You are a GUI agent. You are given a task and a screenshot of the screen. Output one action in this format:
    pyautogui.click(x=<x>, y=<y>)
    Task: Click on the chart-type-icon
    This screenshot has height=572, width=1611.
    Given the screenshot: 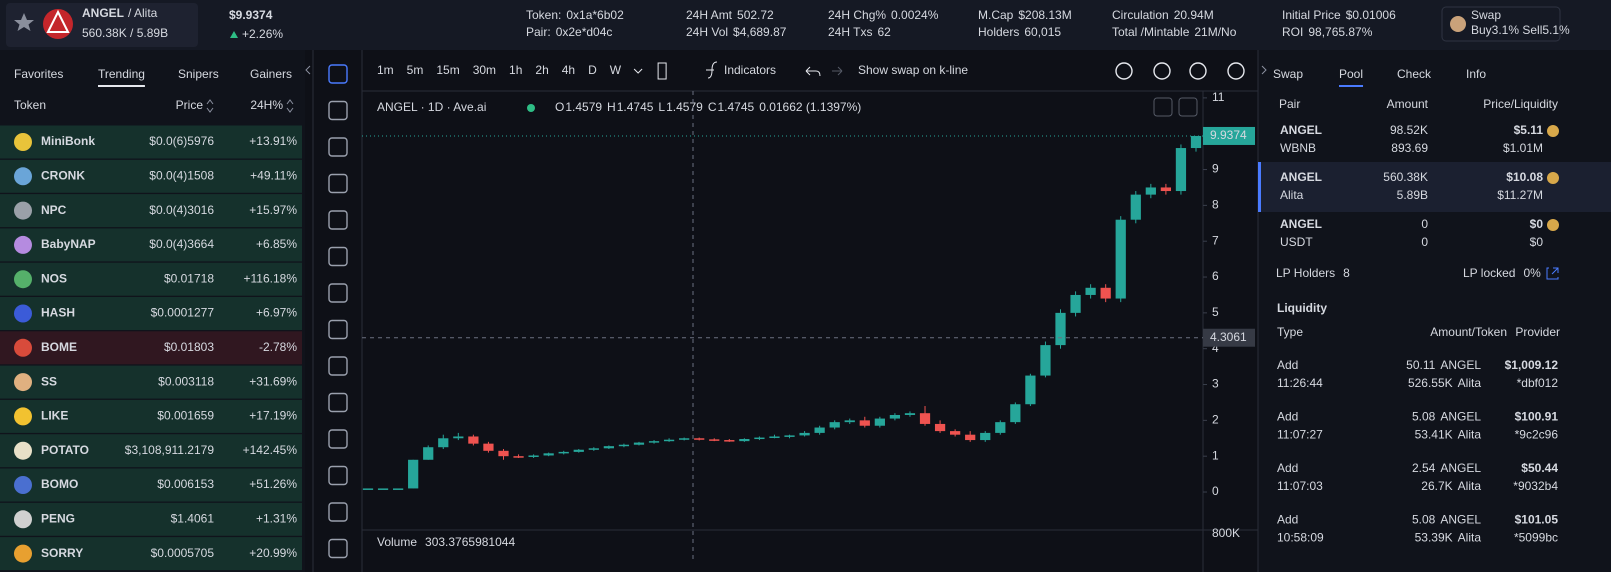 What is the action you would take?
    pyautogui.click(x=662, y=71)
    